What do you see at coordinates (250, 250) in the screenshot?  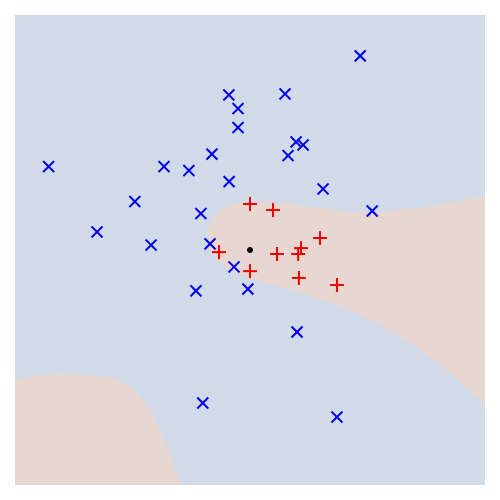 I see `center-dot-point` at bounding box center [250, 250].